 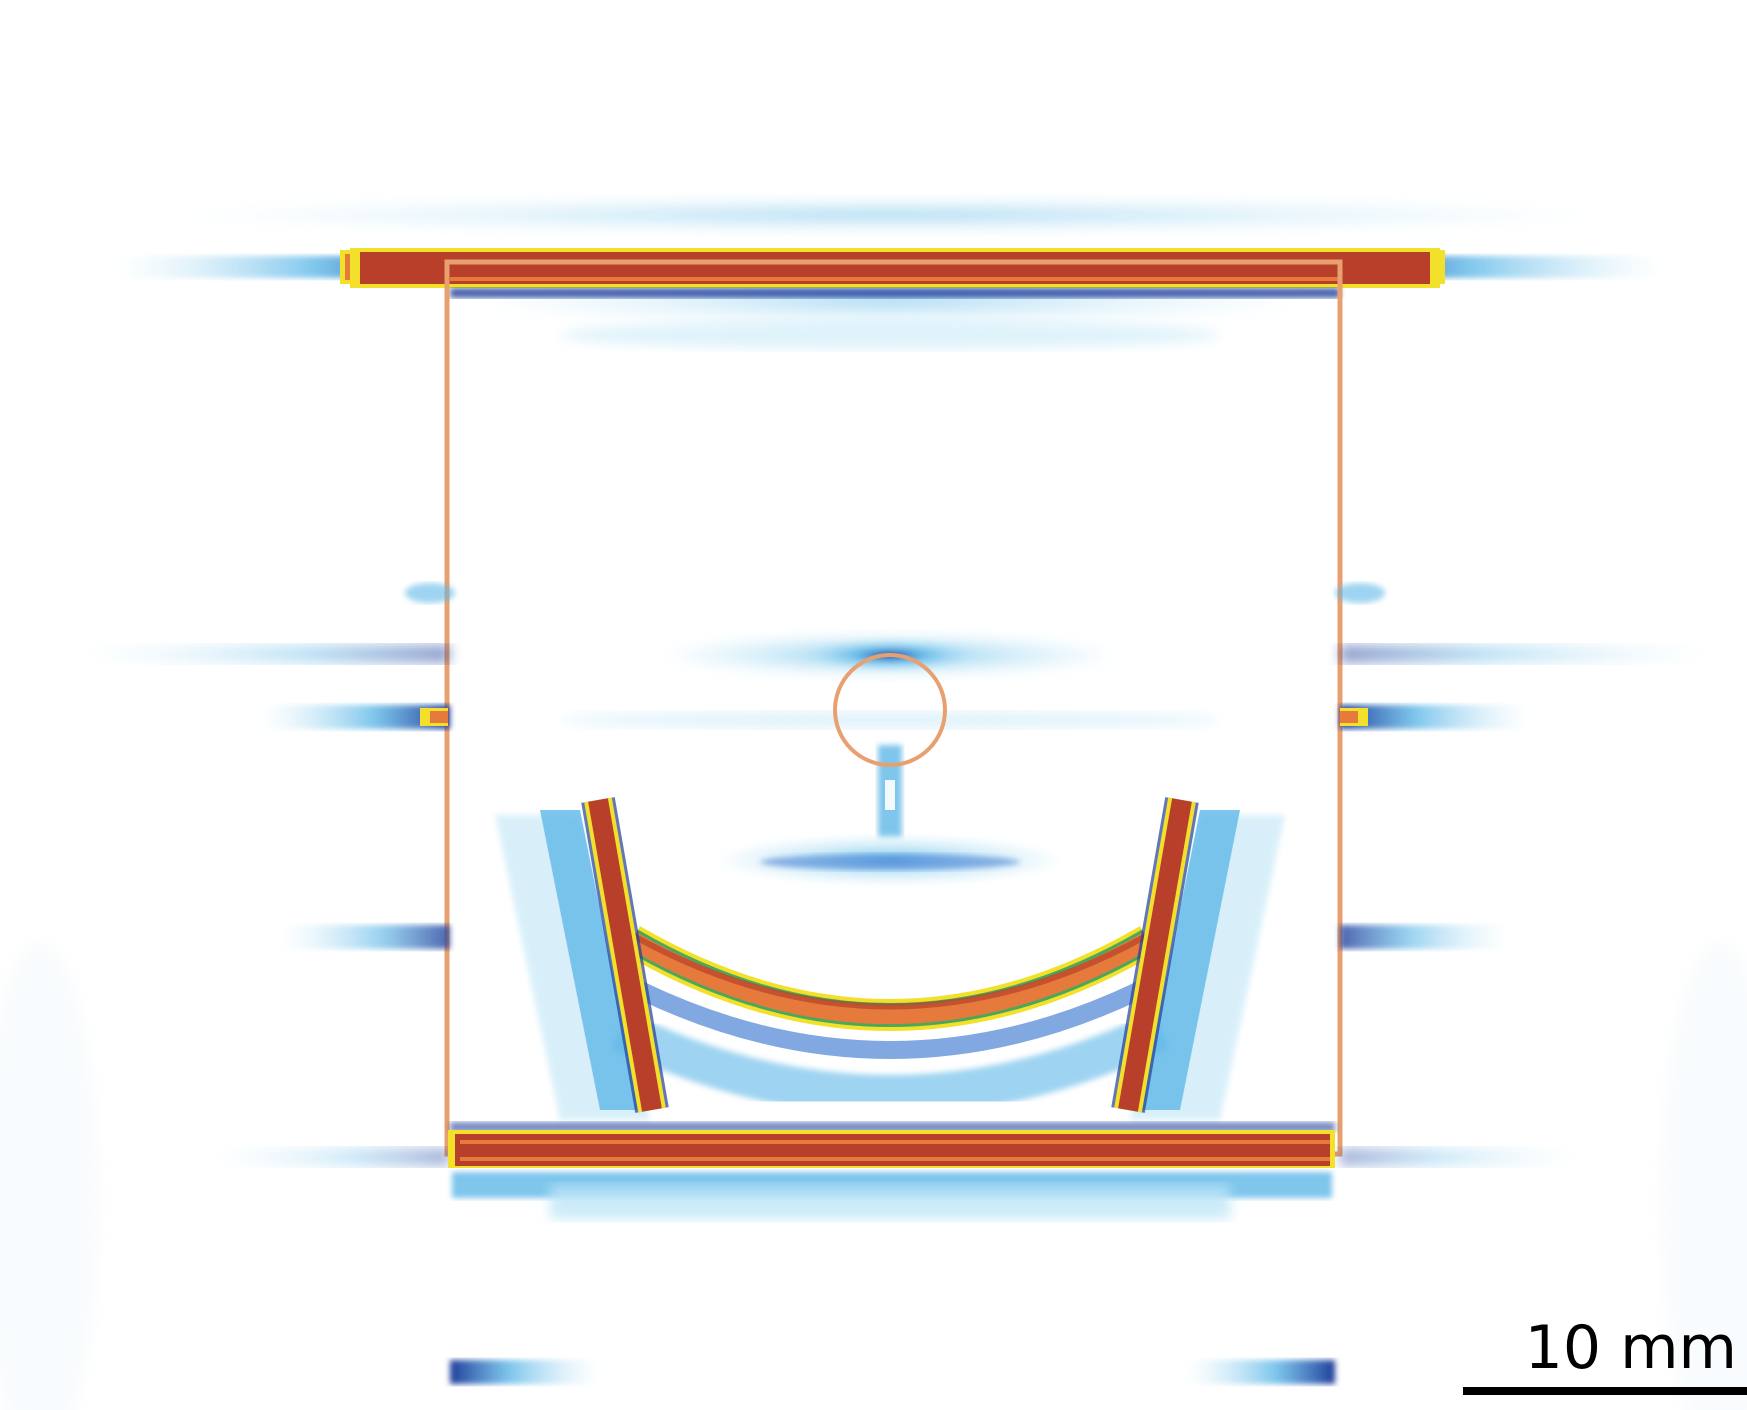 What do you see at coordinates (1605, 1391) in the screenshot?
I see `scale-bar` at bounding box center [1605, 1391].